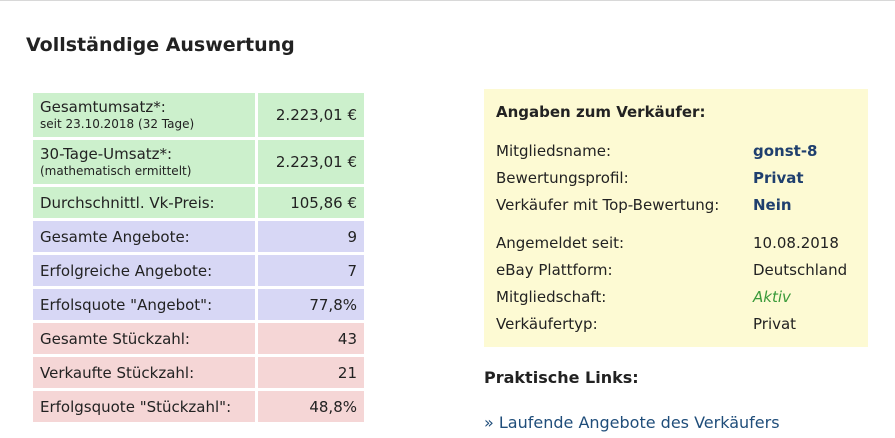  What do you see at coordinates (311, 236) in the screenshot?
I see `stats-value: 9` at bounding box center [311, 236].